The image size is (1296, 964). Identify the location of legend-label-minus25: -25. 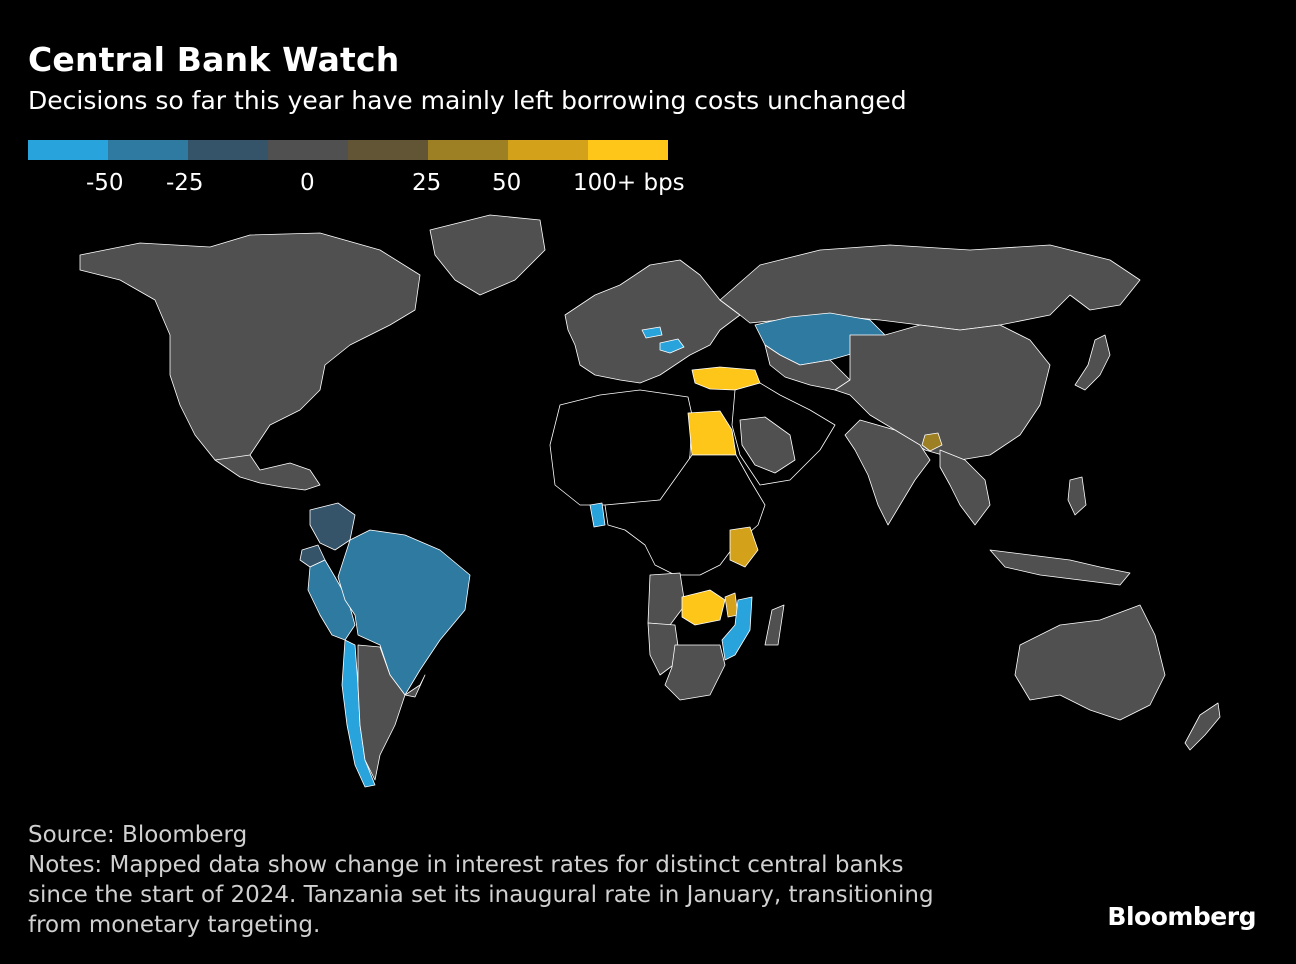
(185, 183).